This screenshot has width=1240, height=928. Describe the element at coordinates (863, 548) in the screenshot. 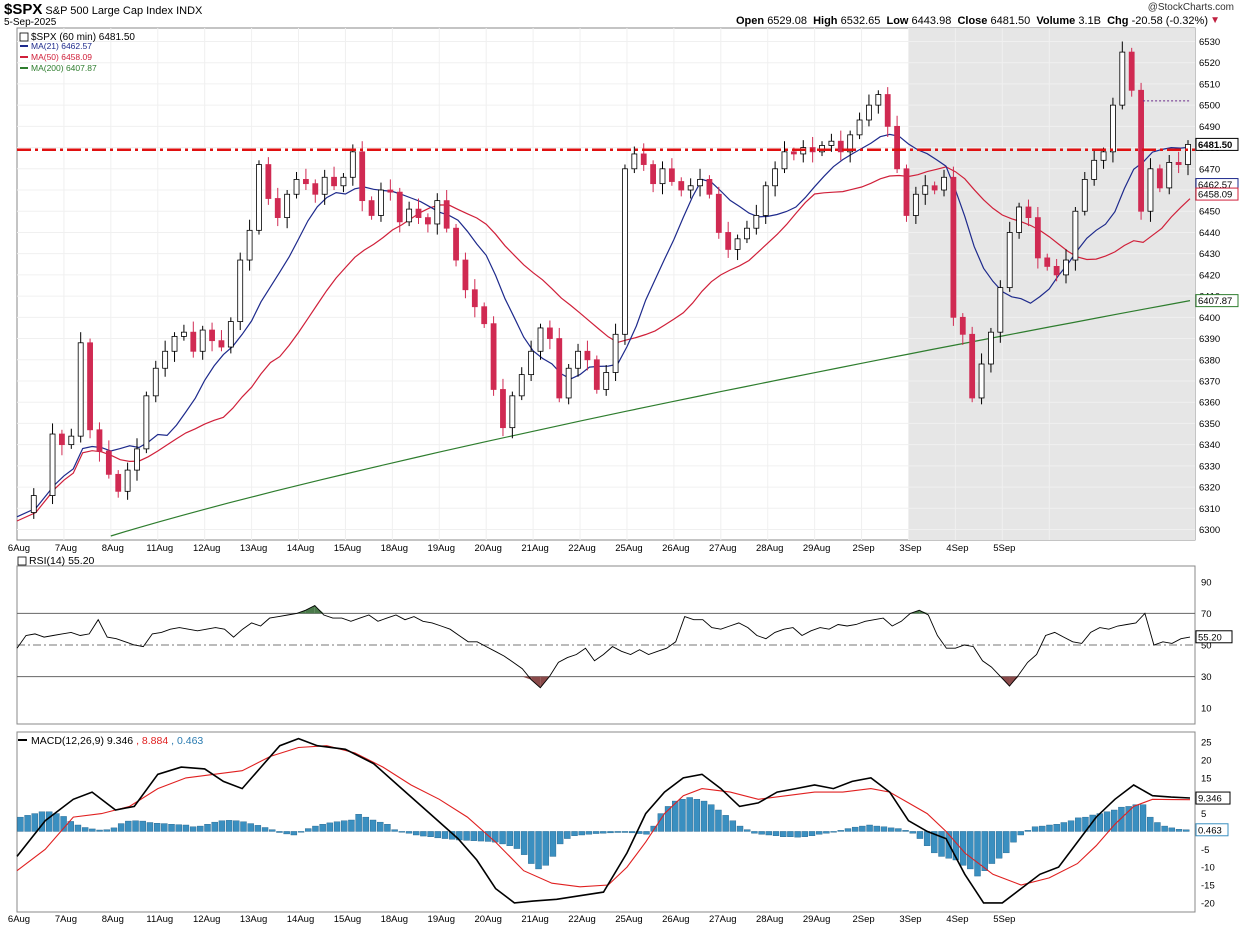

I see `date-tick-label: 2Sep` at that location.